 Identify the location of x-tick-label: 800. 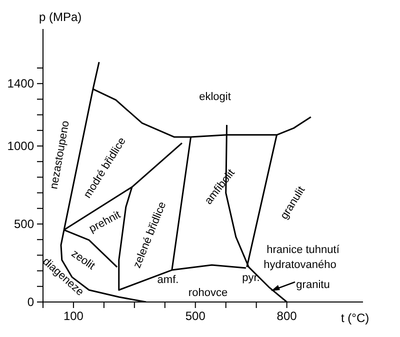
(287, 316).